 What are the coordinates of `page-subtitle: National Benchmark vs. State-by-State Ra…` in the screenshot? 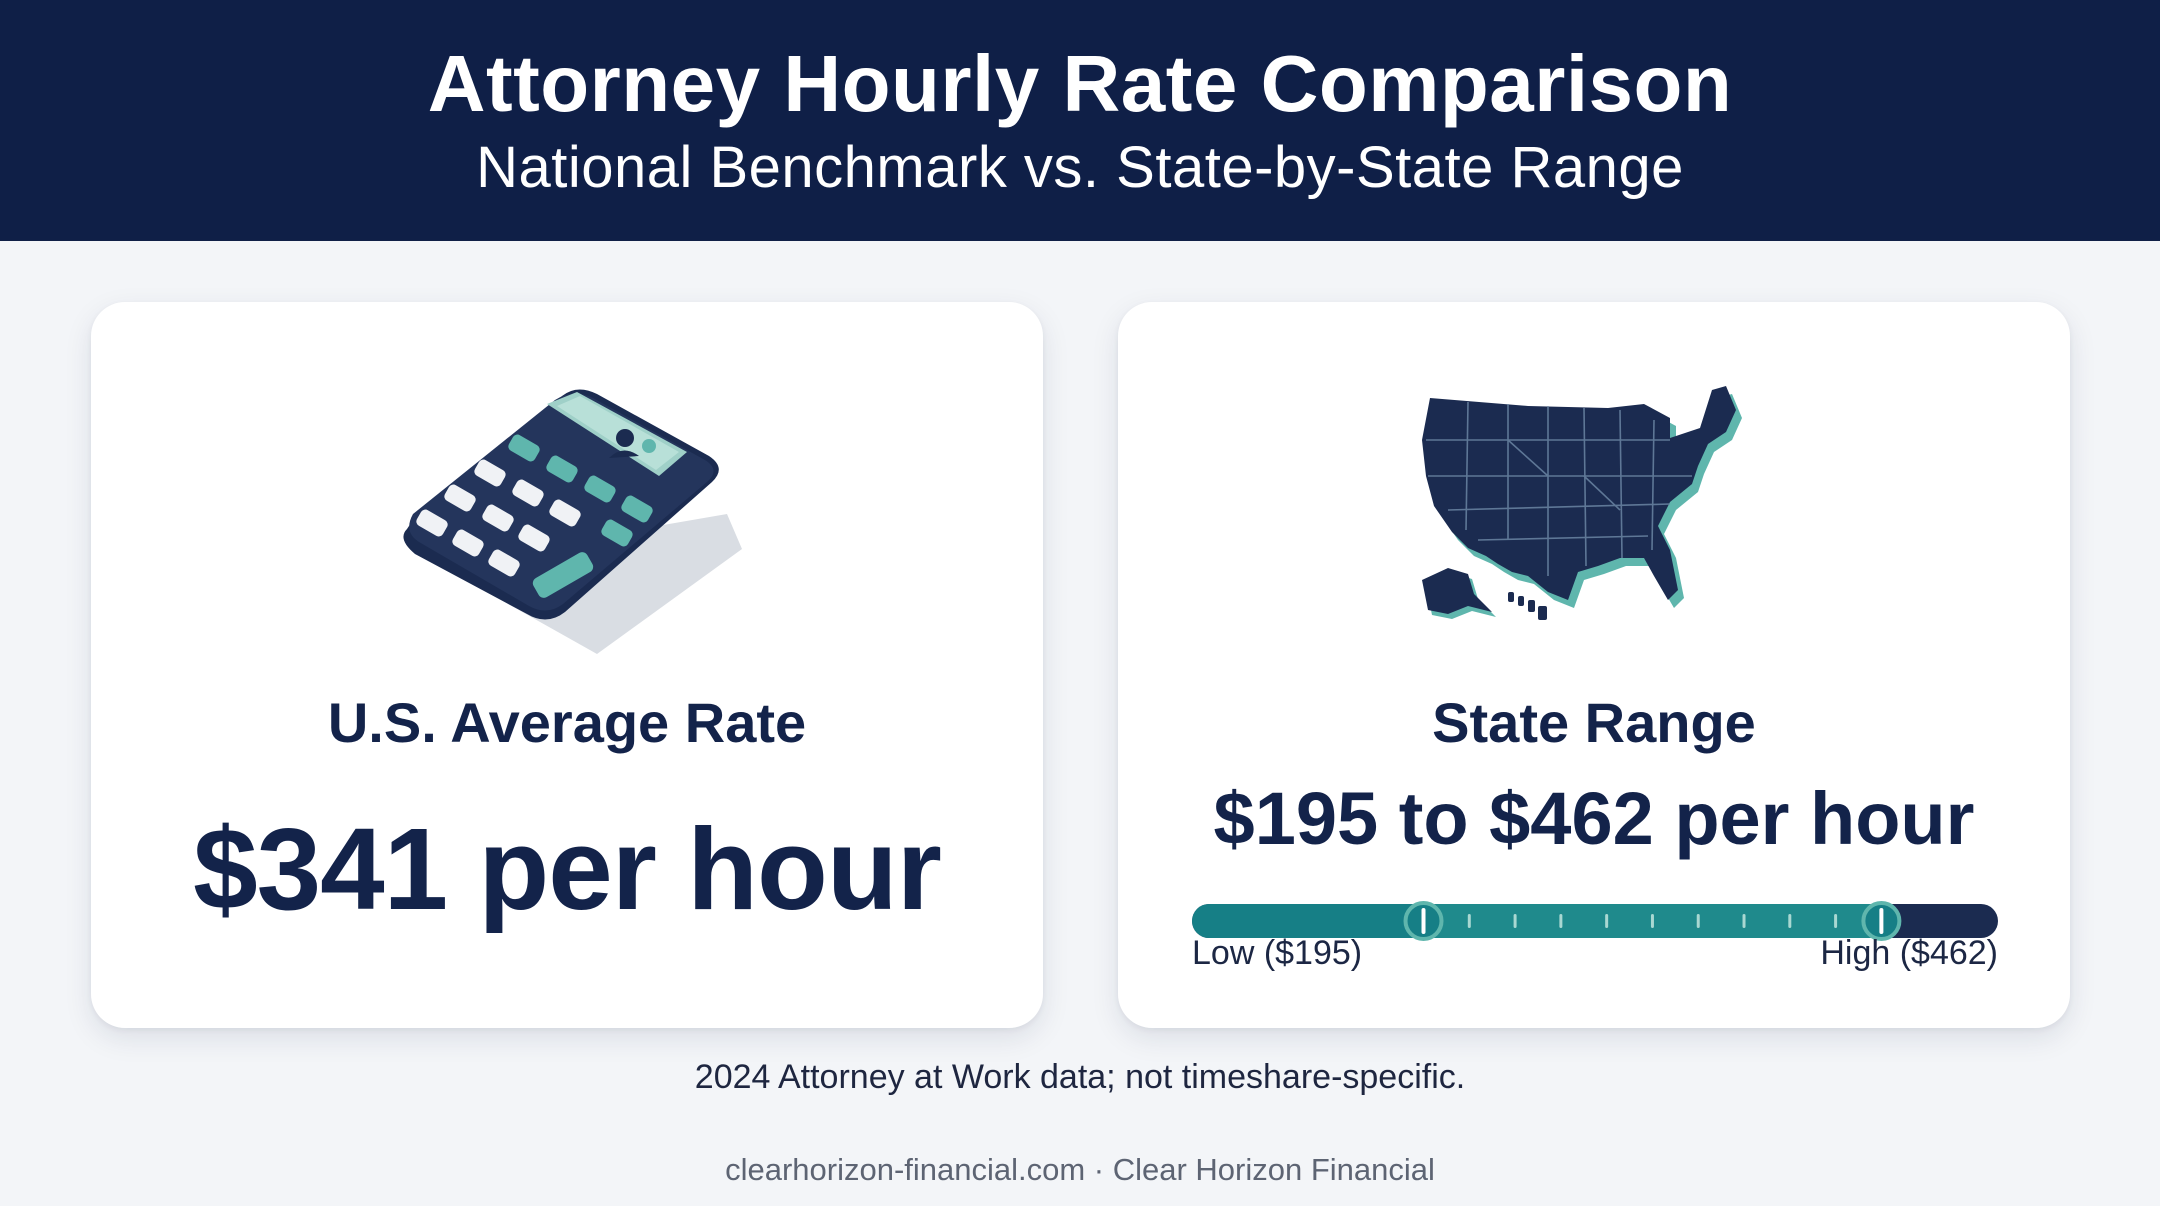 It's located at (1080, 167).